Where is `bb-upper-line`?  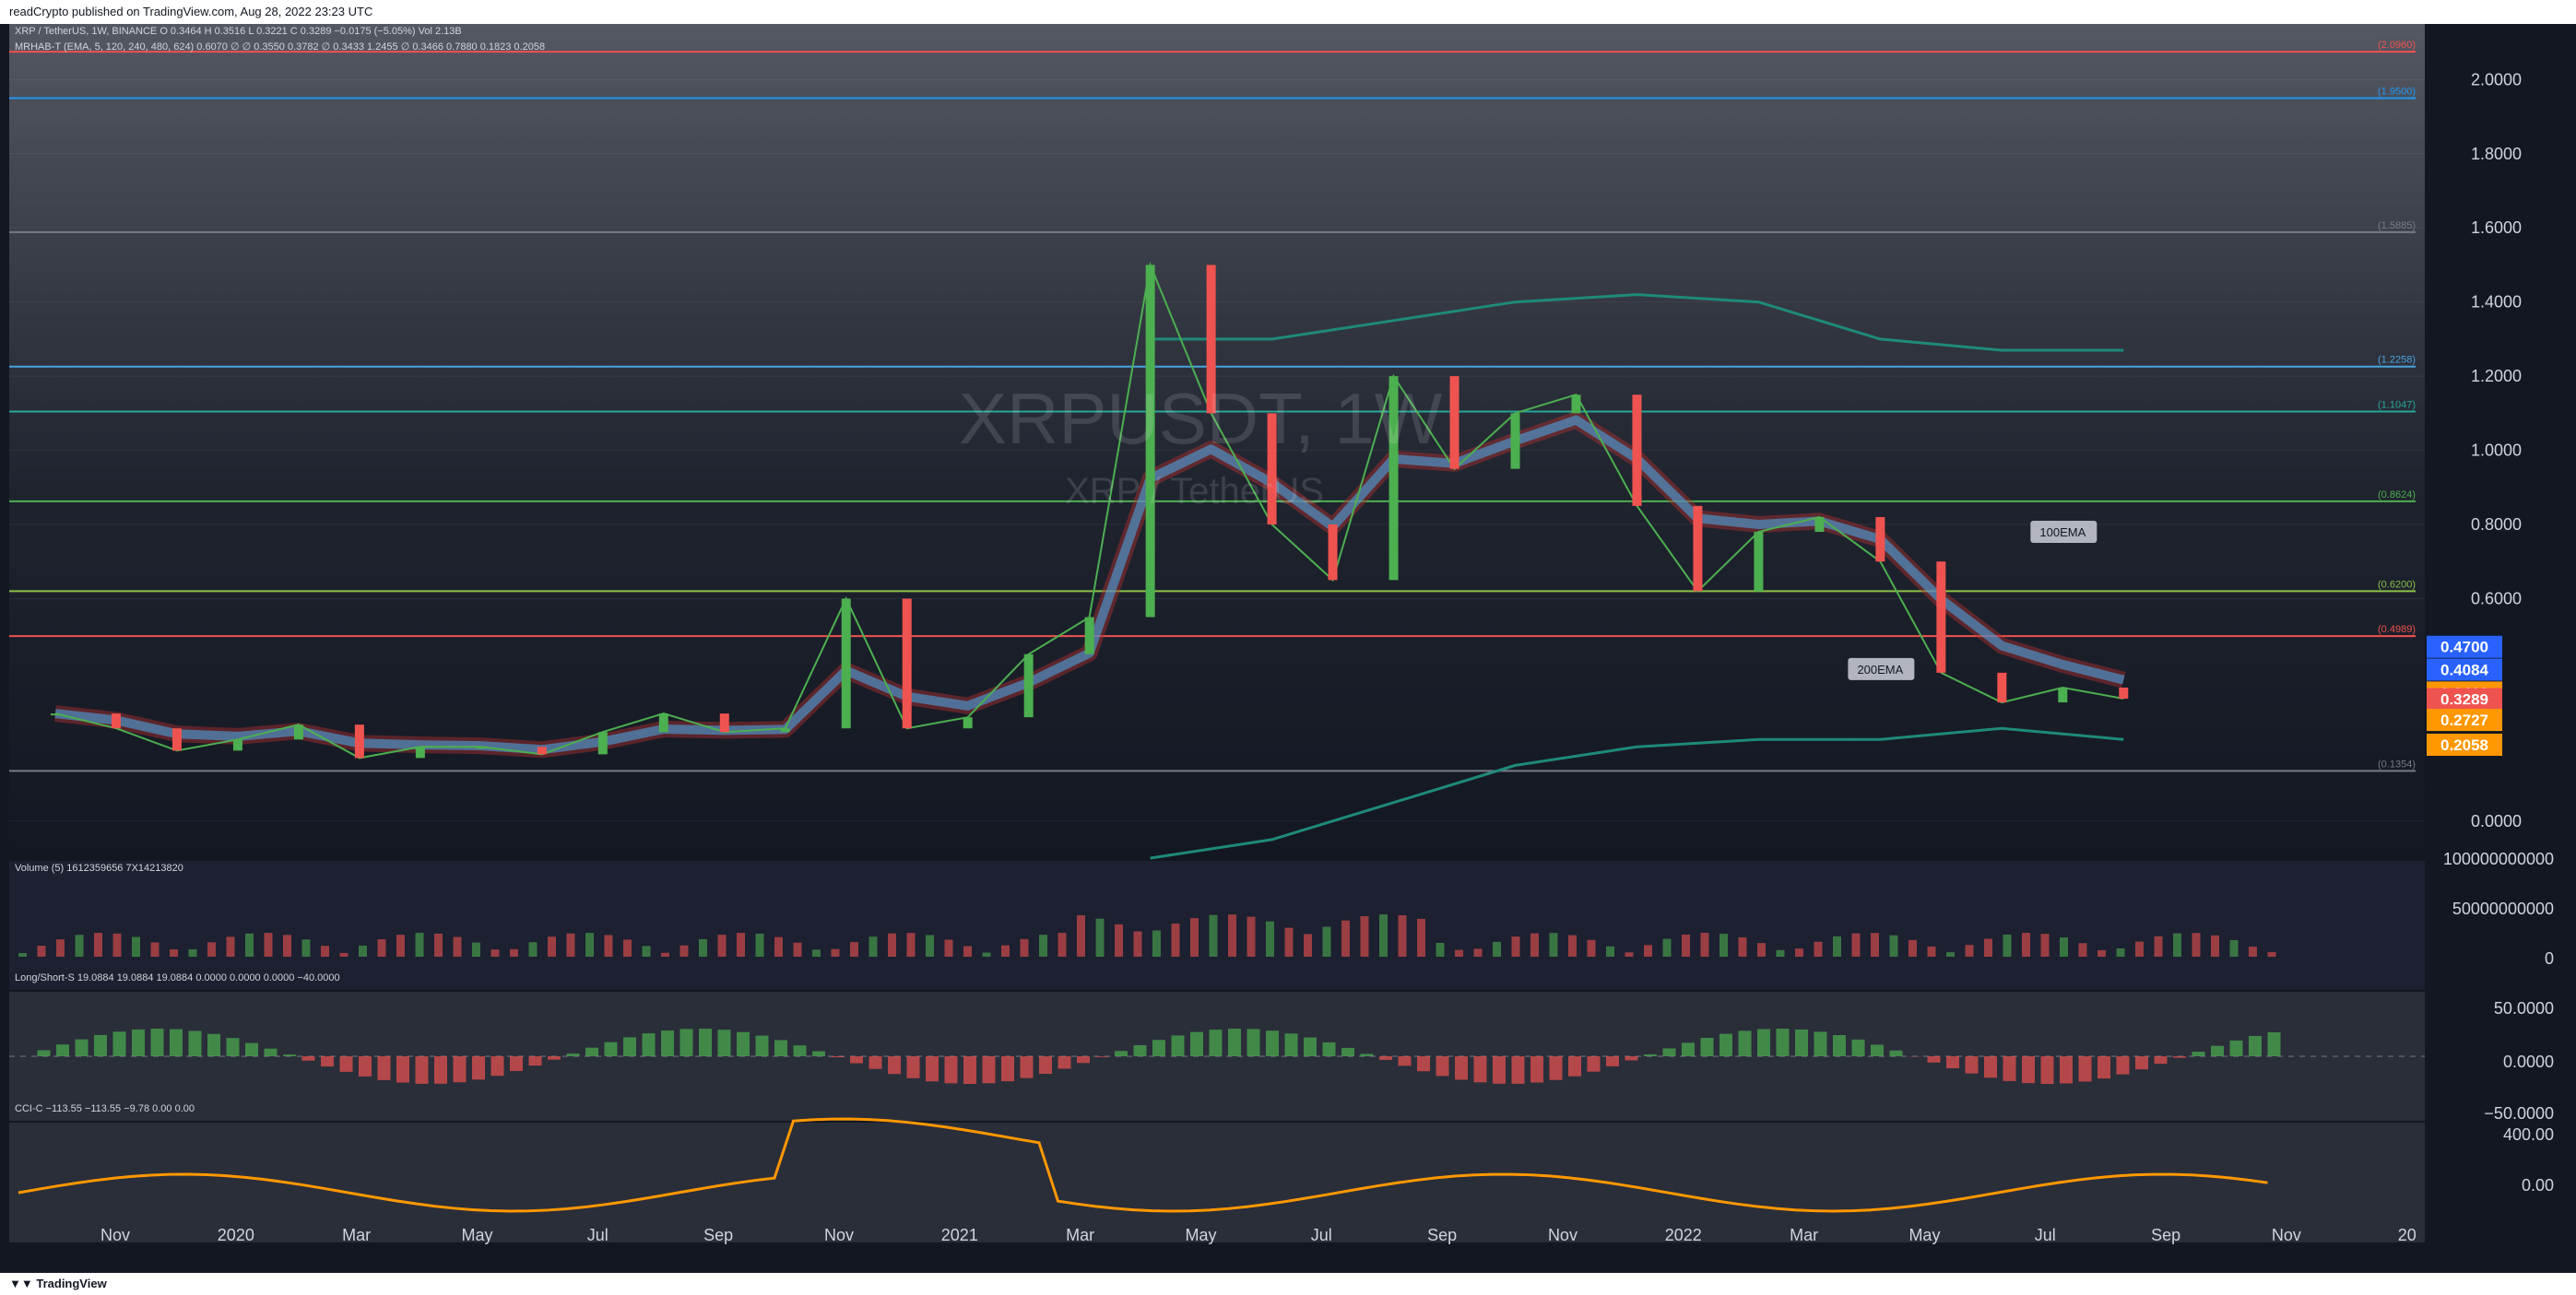 bb-upper-line is located at coordinates (1637, 322).